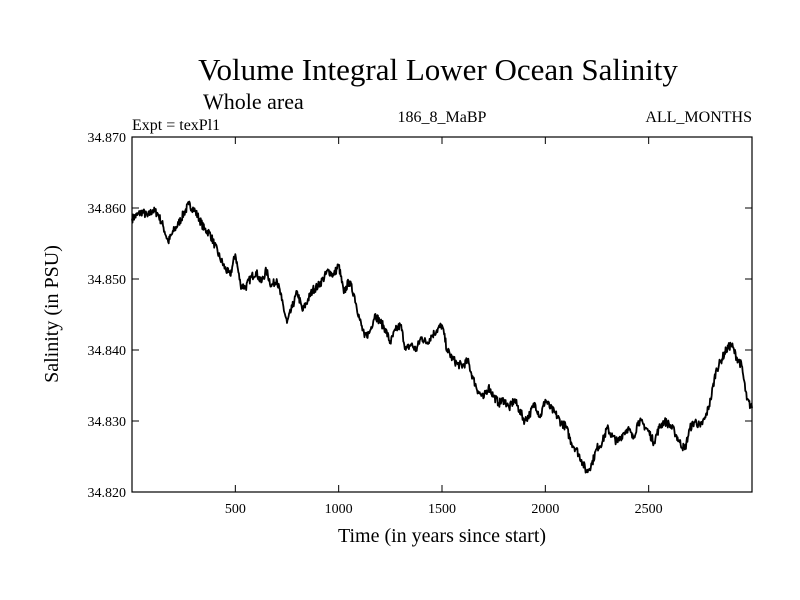  Describe the element at coordinates (442, 509) in the screenshot. I see `x-tick-label: 1500` at that location.